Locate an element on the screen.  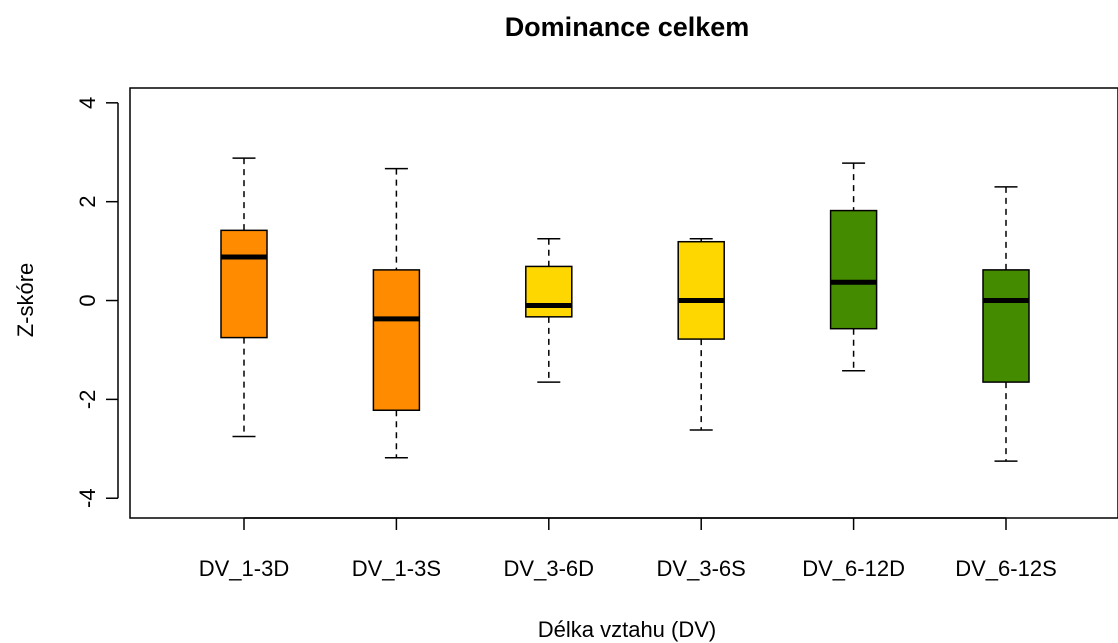
box-DV_1-3D is located at coordinates (244, 297).